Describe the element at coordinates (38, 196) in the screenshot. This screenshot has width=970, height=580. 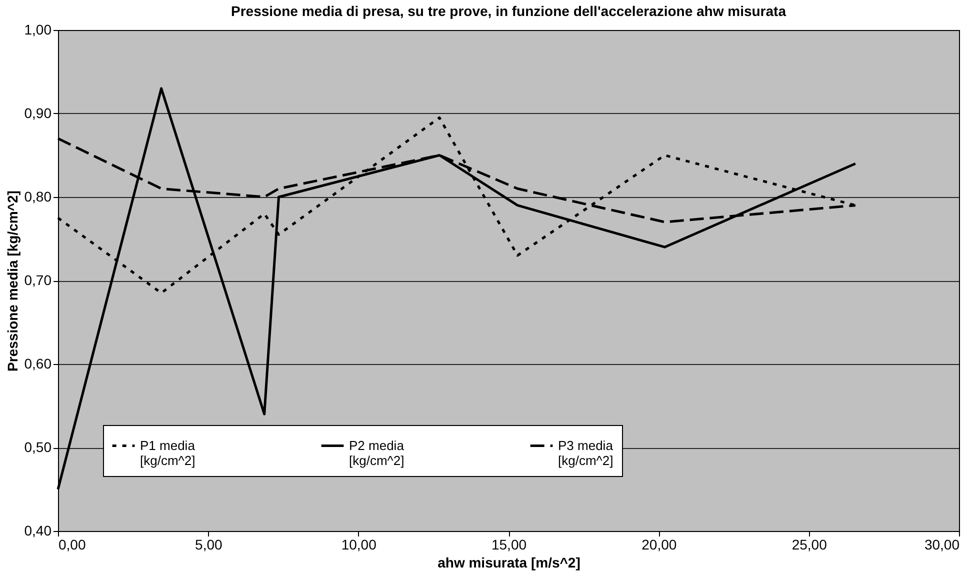
I see `y-tick-label: 0,80` at that location.